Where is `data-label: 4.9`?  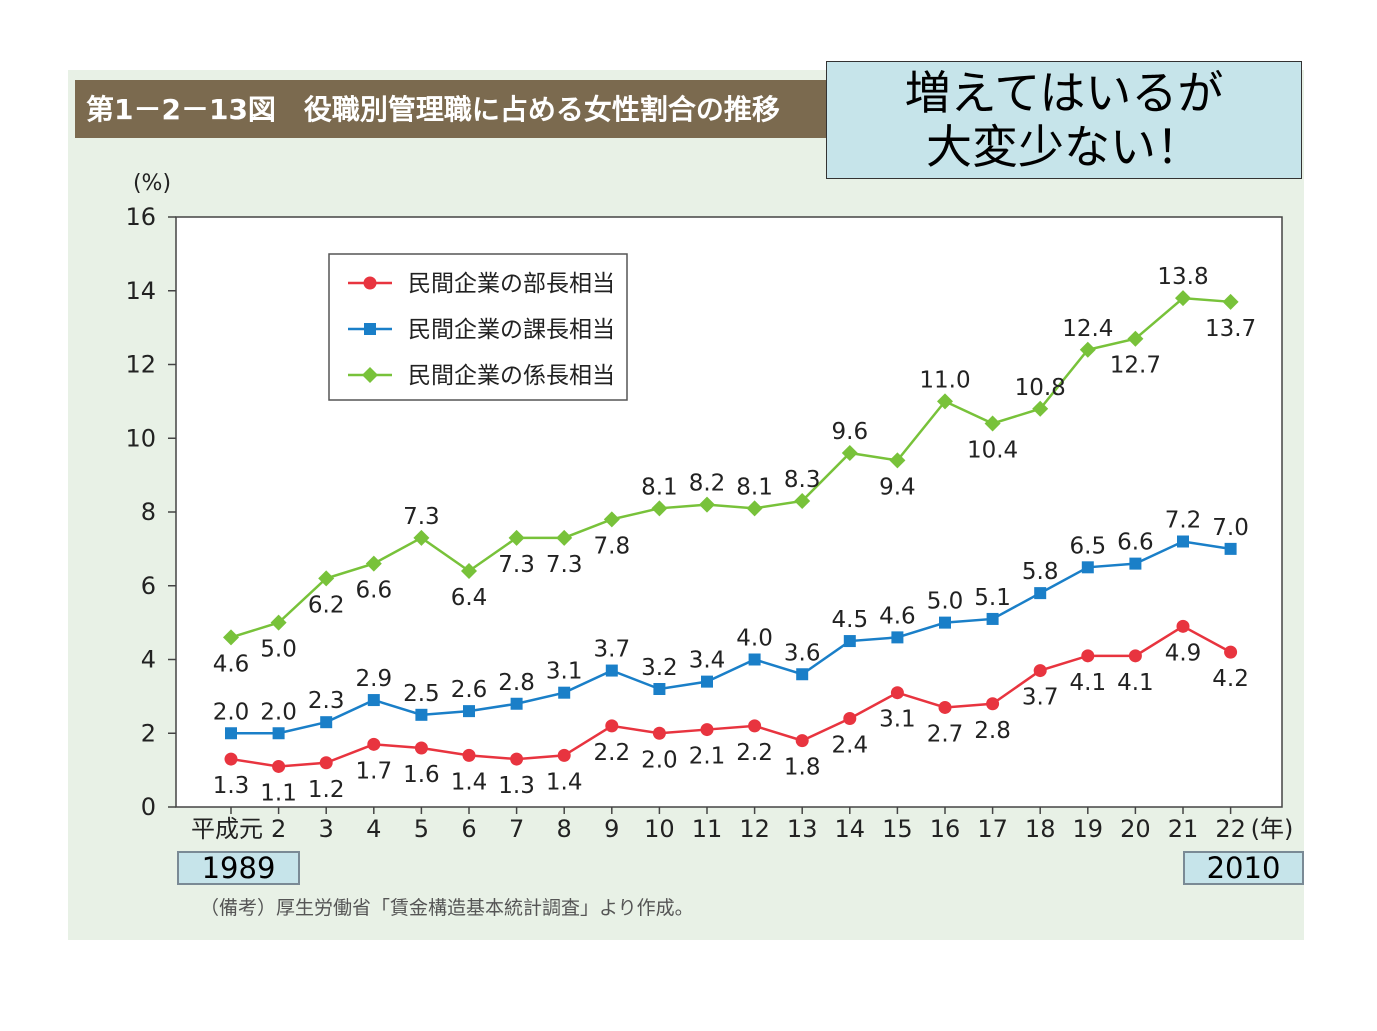 data-label: 4.9 is located at coordinates (1183, 653).